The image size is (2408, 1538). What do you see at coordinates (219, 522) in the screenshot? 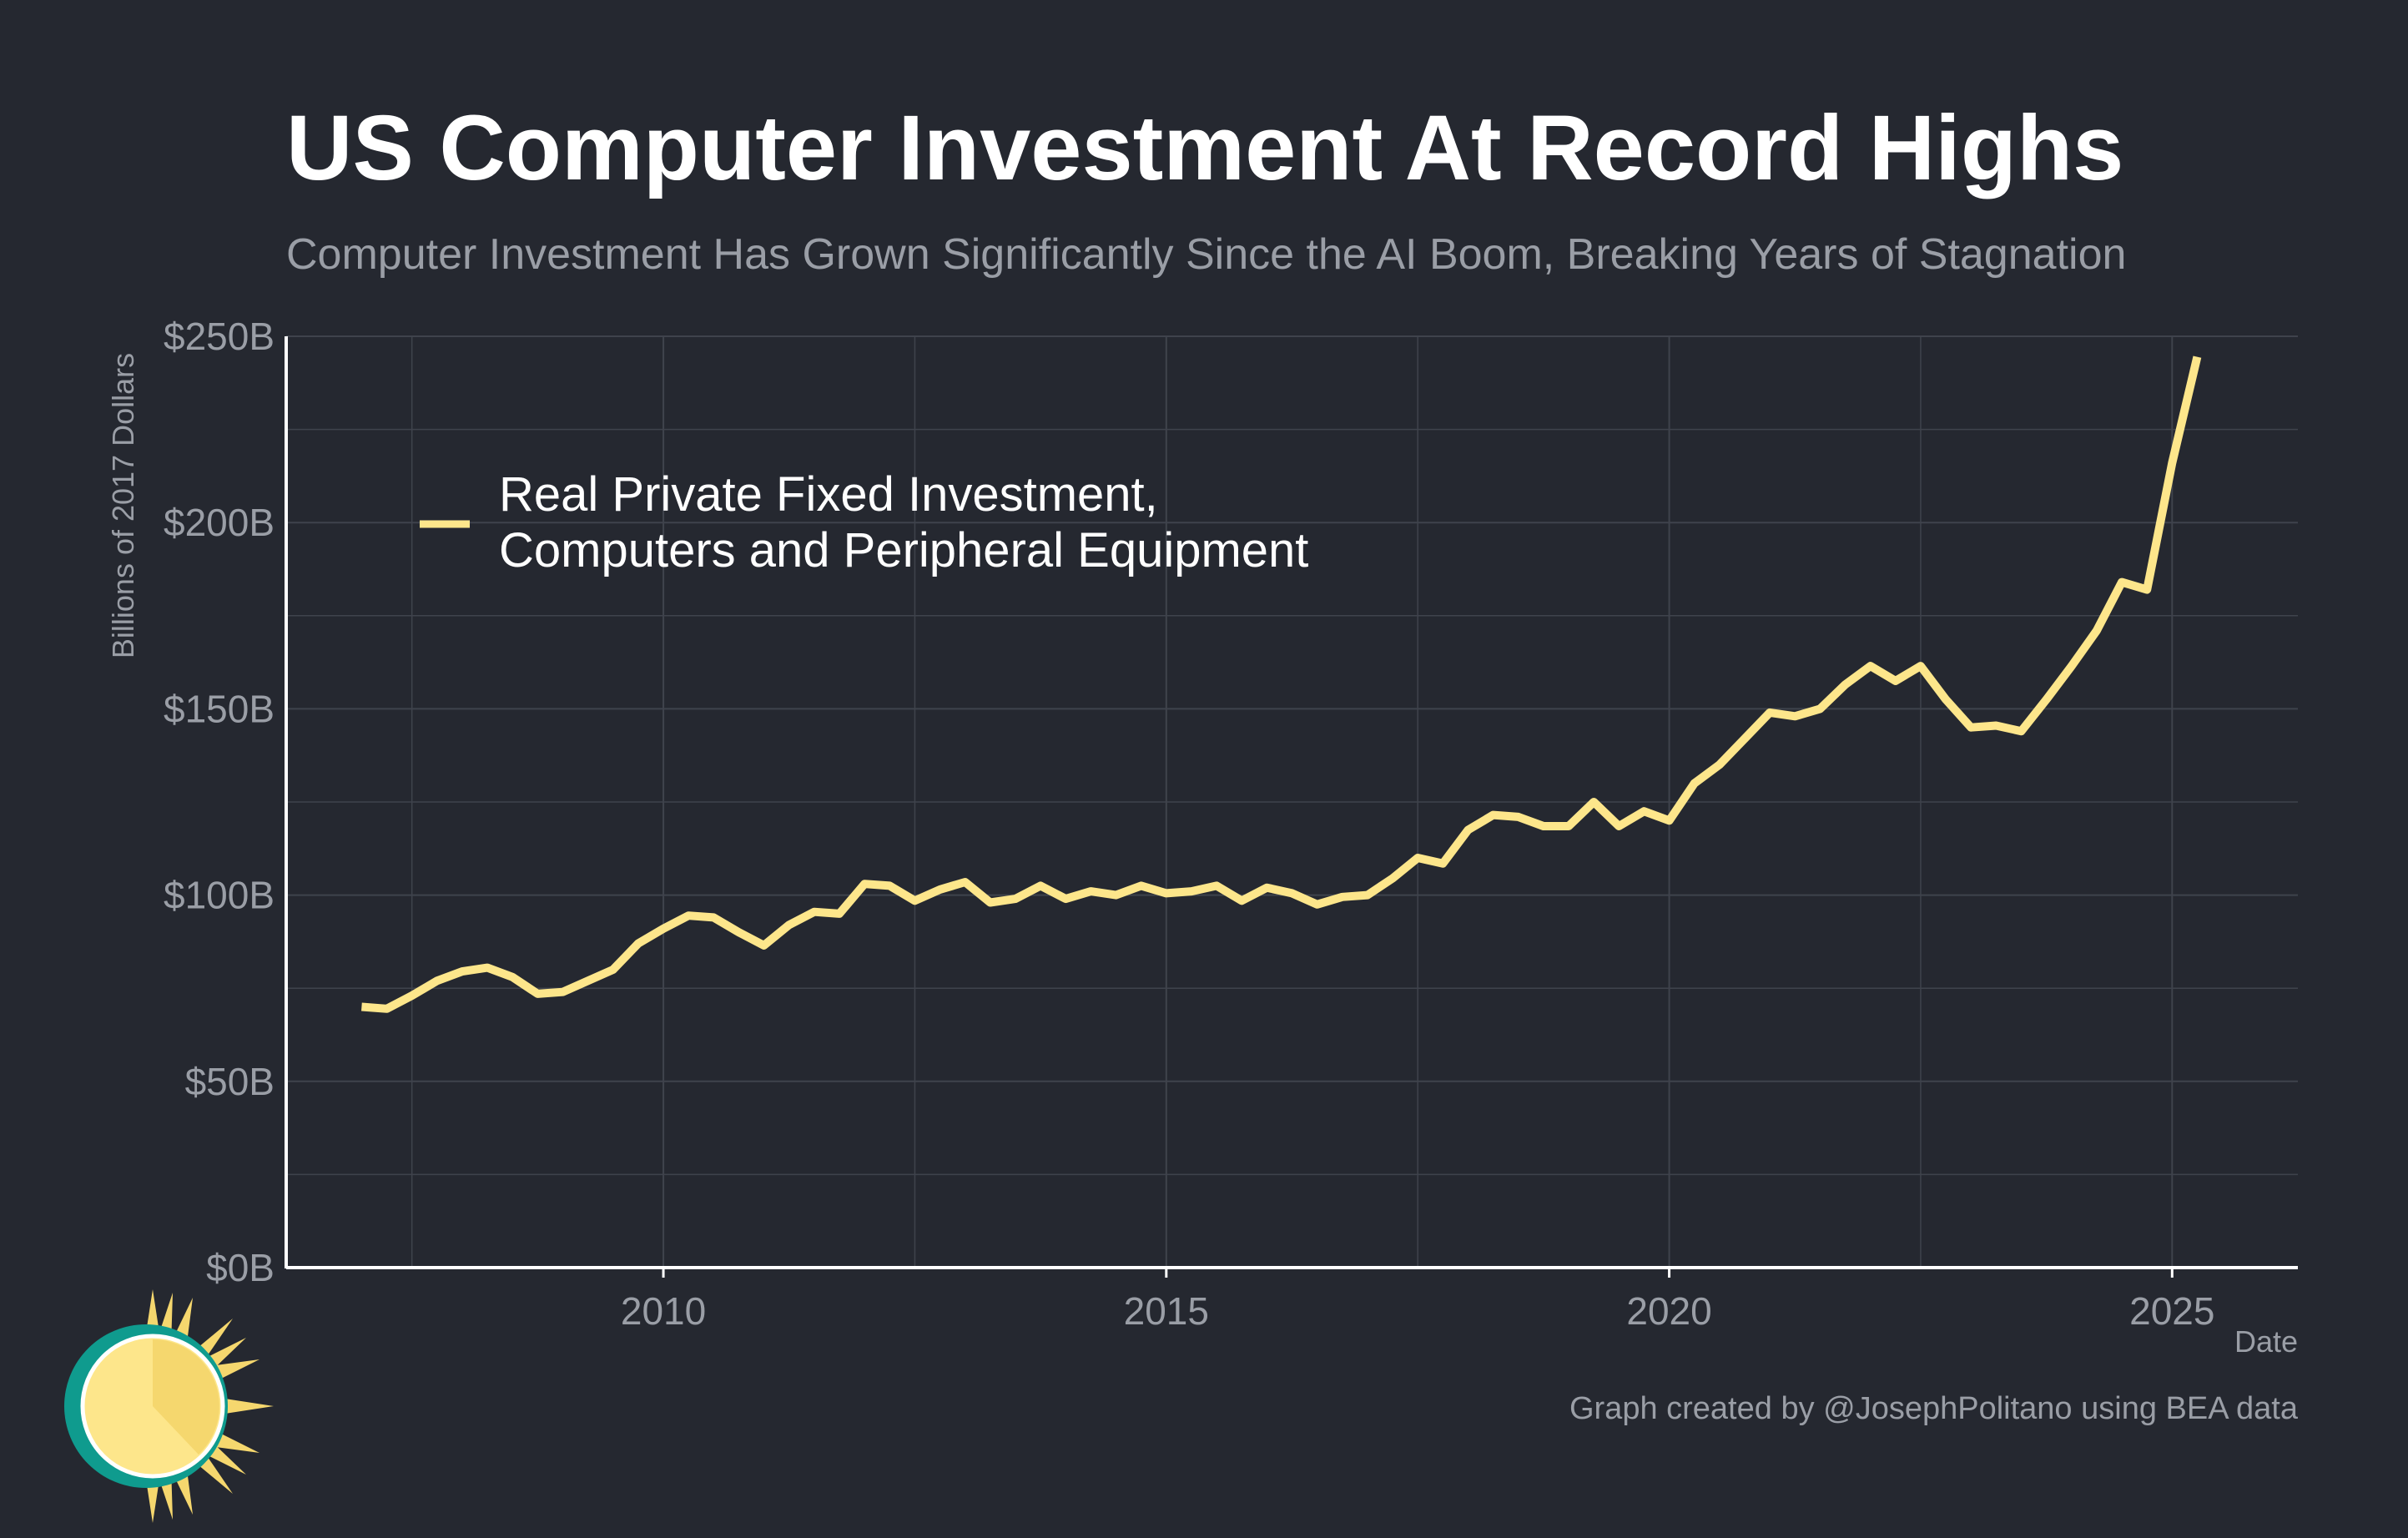
I see `y-tick-label: $200B` at bounding box center [219, 522].